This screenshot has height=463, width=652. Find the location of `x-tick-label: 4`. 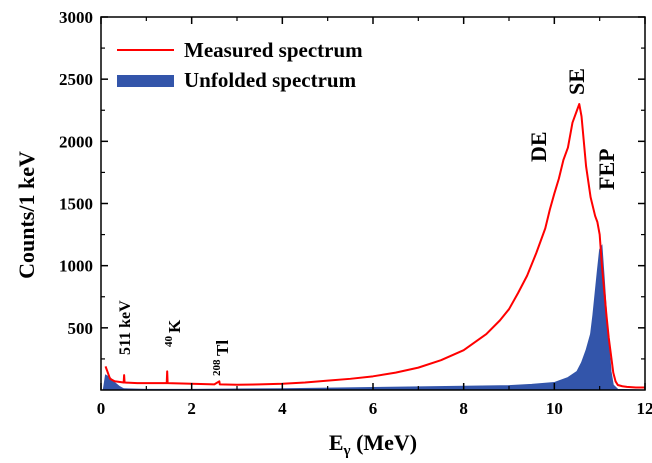

x-tick-label: 4 is located at coordinates (282, 408).